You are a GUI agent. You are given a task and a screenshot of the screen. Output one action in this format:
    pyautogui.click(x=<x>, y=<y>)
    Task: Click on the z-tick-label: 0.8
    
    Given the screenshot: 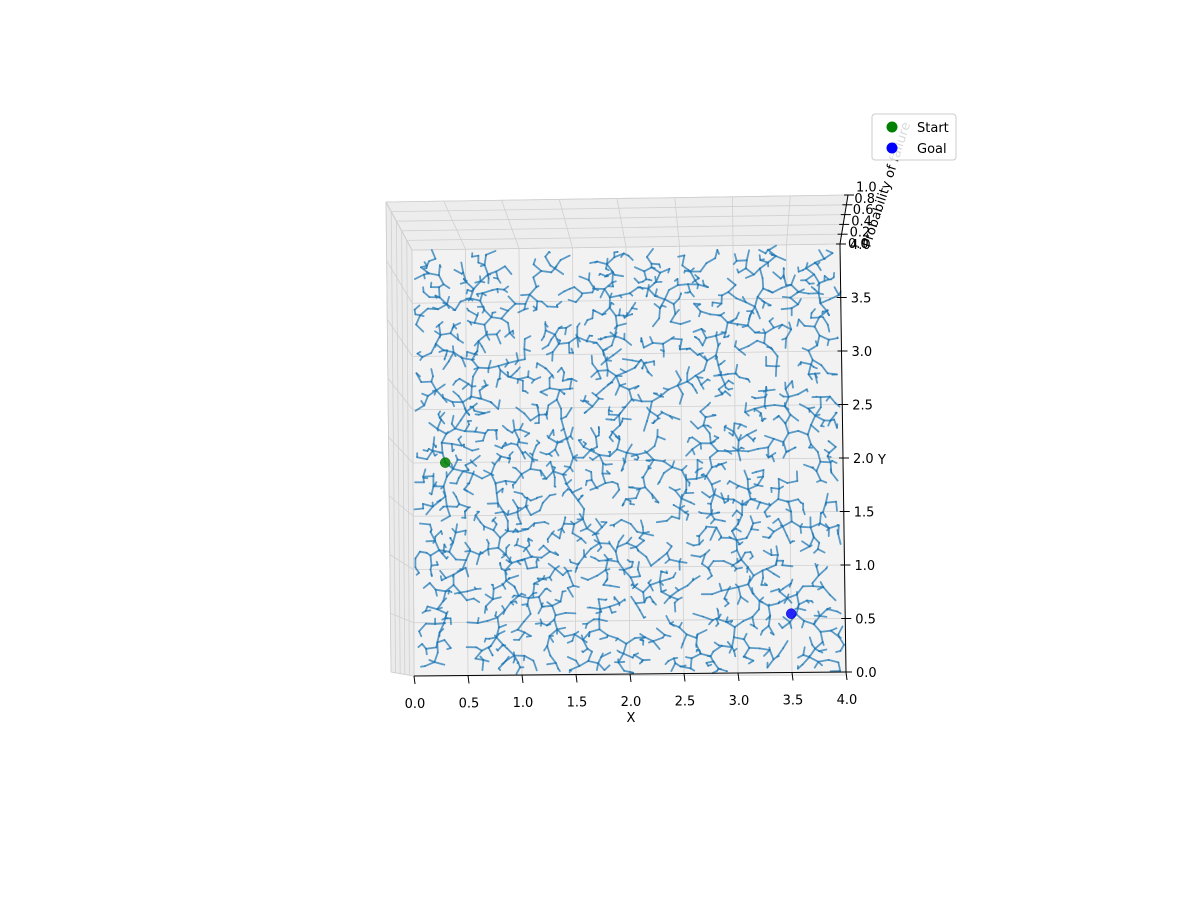 What is the action you would take?
    pyautogui.click(x=864, y=199)
    